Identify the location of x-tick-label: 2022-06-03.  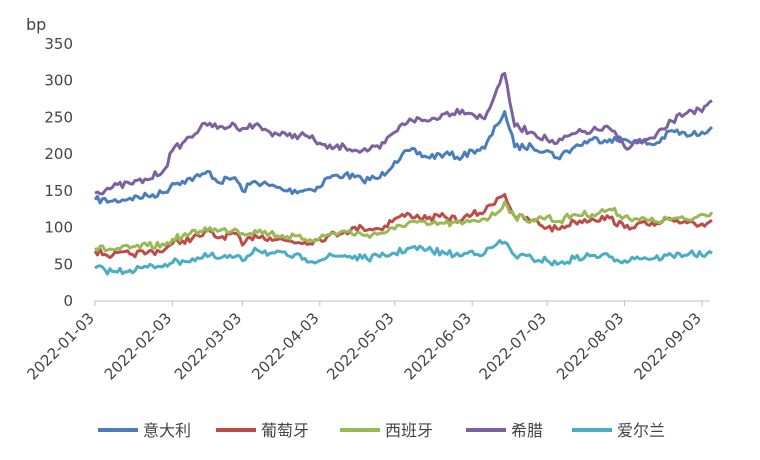
(438, 346).